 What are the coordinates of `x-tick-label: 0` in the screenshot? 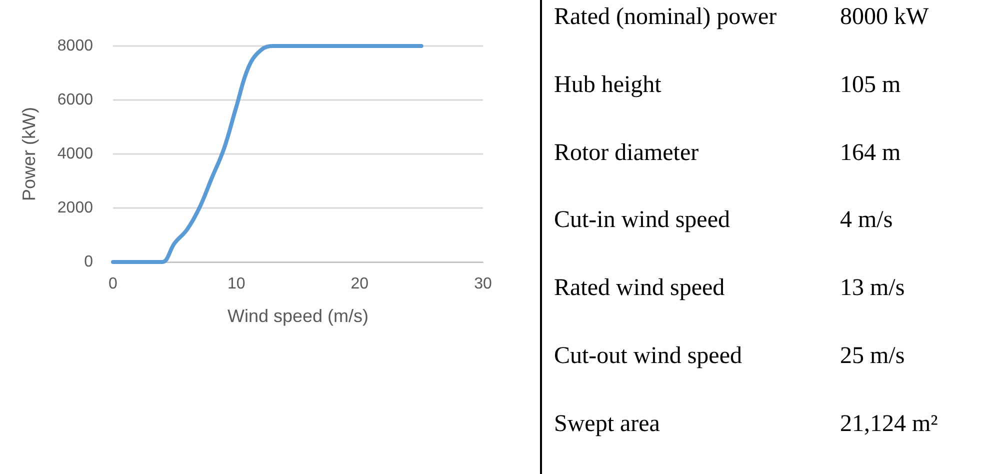 It's located at (113, 284).